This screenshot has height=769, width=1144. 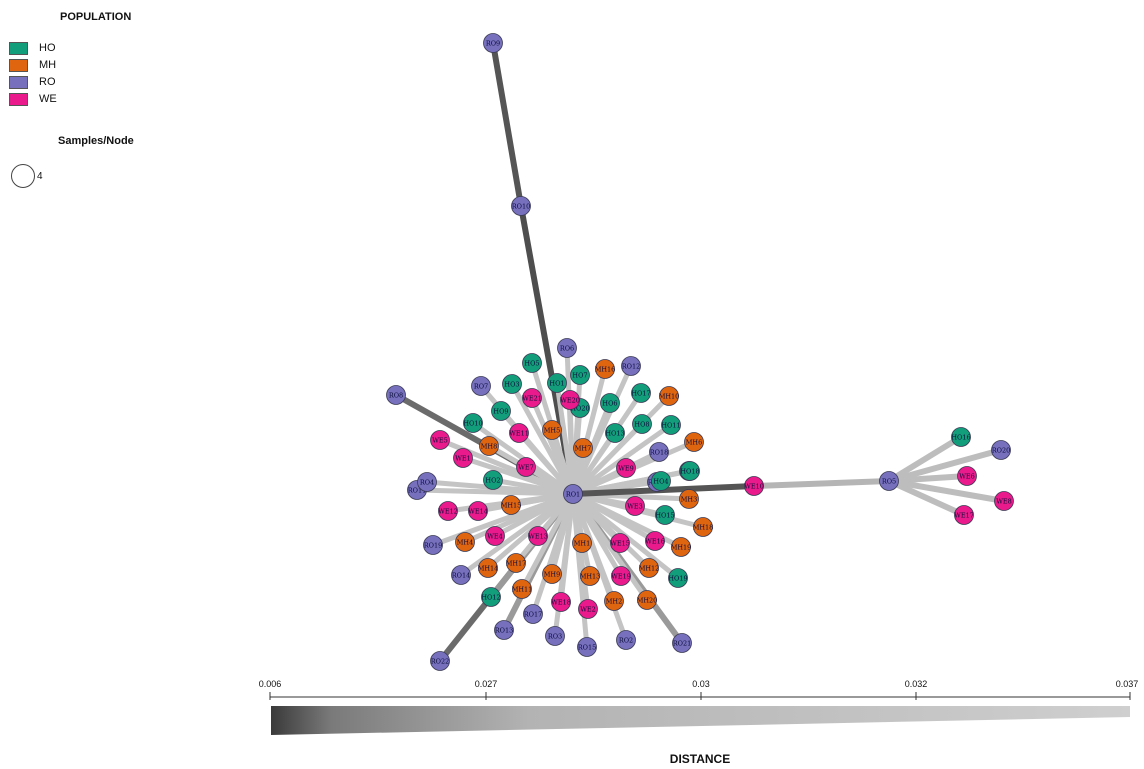 I want to click on node-we2: WE2, so click(x=588, y=609).